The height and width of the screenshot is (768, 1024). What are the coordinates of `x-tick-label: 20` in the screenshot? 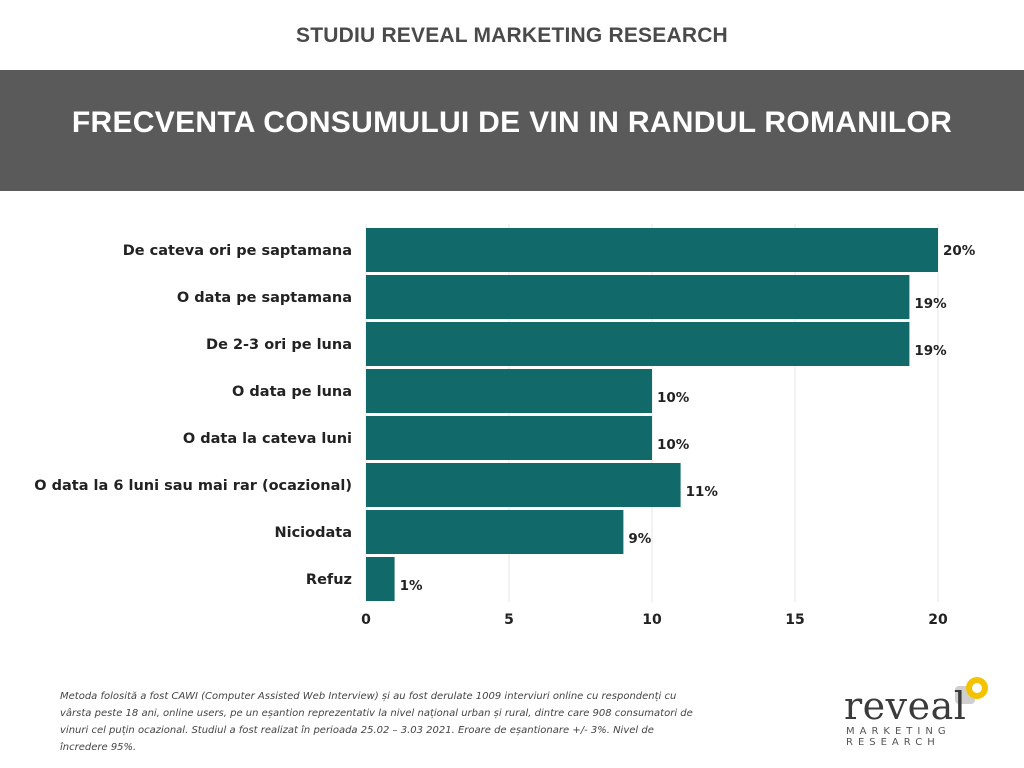 It's located at (938, 620).